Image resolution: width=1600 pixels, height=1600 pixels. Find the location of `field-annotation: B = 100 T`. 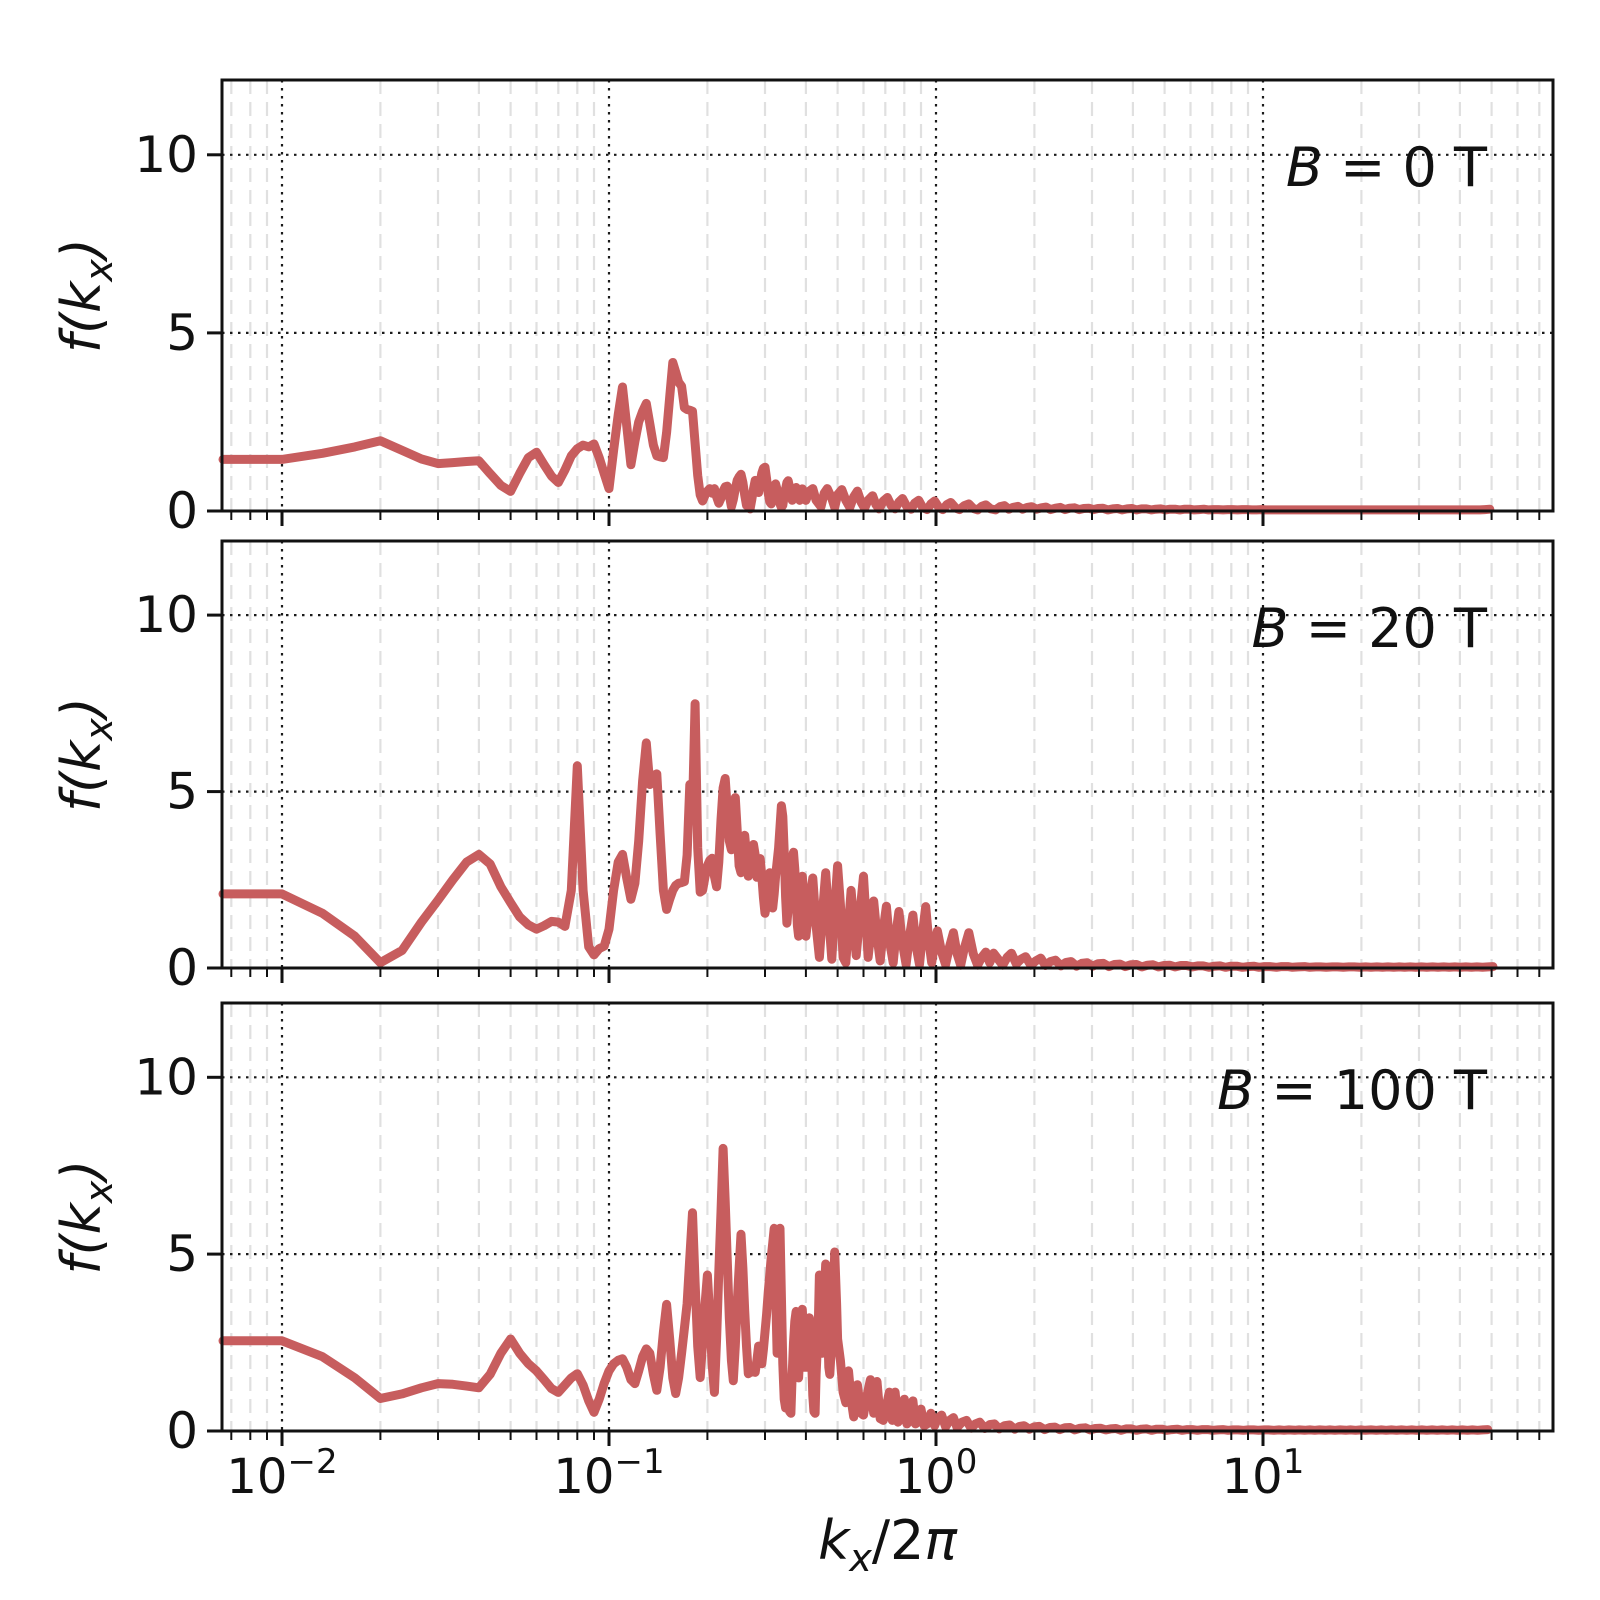

field-annotation: B = 100 T is located at coordinates (1352, 1090).